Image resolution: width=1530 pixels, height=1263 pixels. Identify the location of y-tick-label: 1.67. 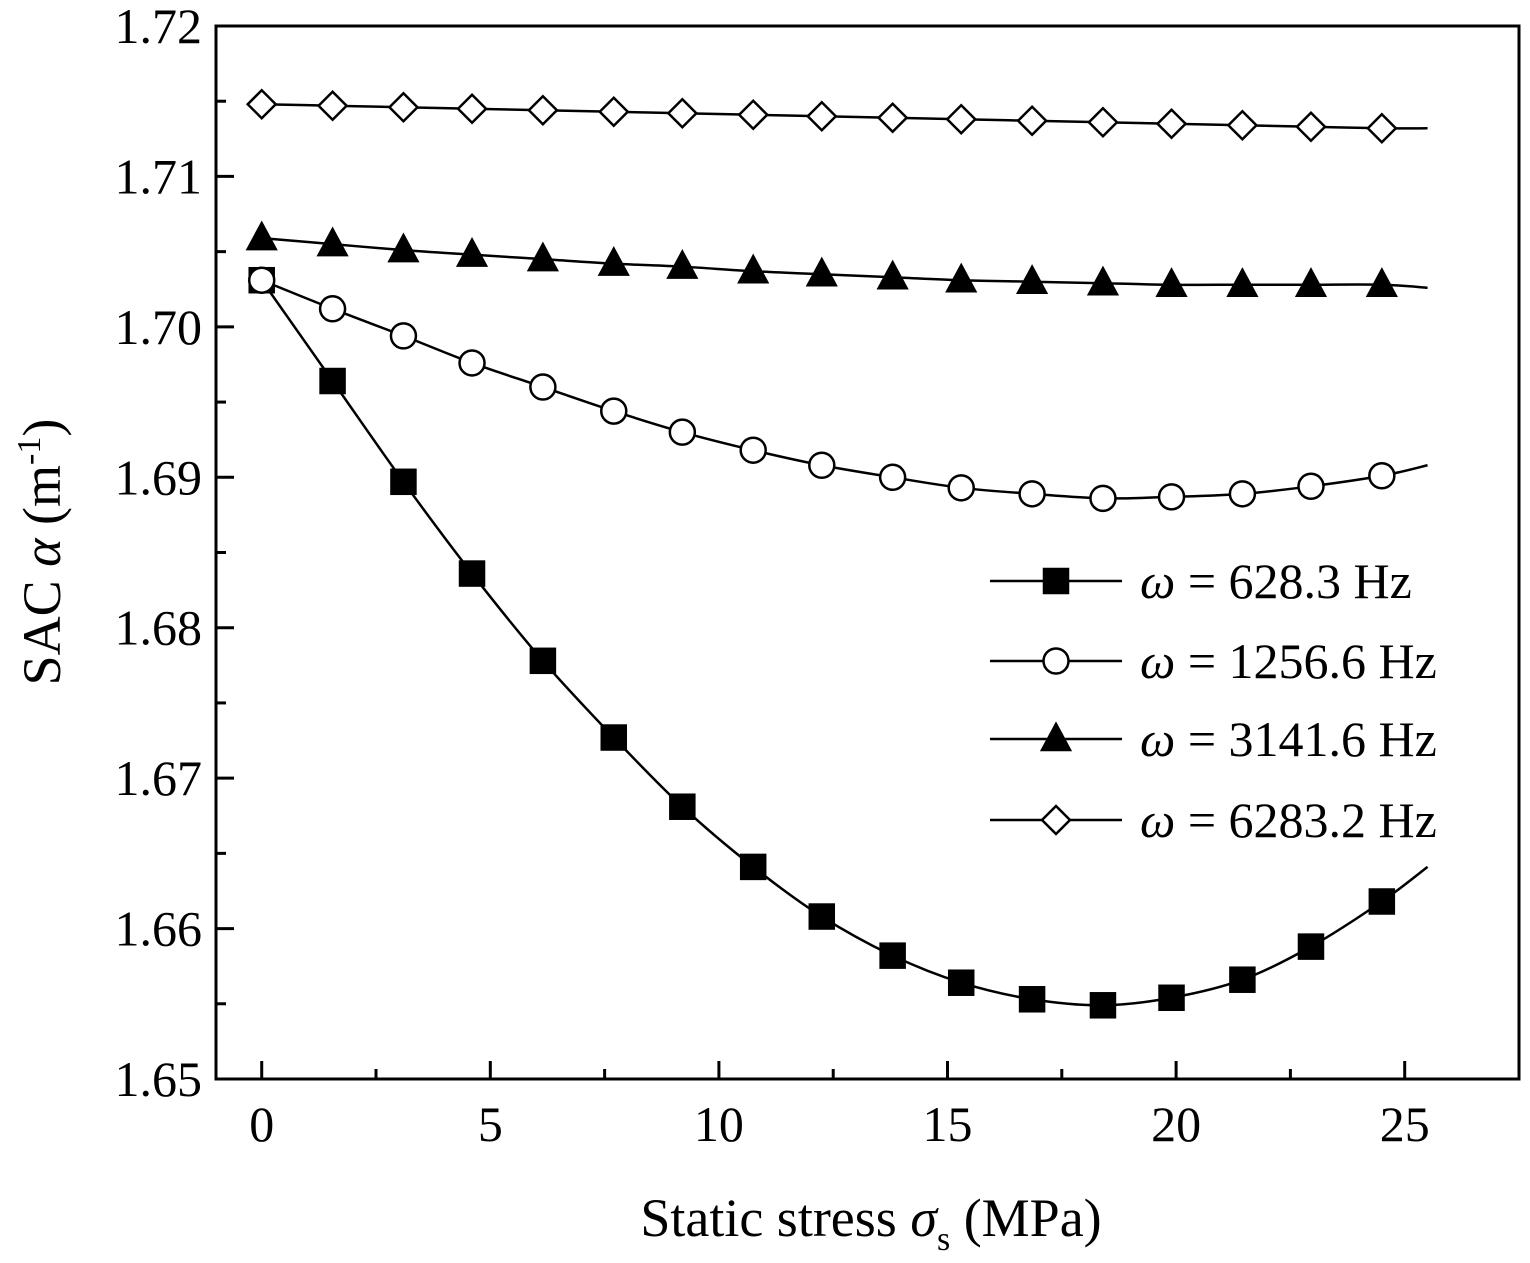
(159, 778).